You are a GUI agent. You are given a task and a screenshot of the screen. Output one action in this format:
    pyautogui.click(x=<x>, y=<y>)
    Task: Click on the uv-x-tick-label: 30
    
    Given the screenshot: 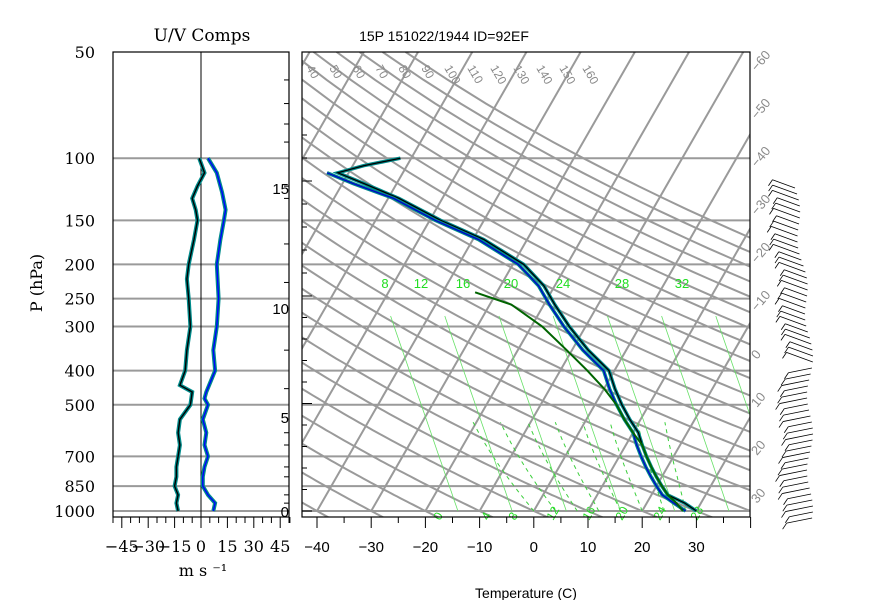 What is the action you would take?
    pyautogui.click(x=254, y=546)
    